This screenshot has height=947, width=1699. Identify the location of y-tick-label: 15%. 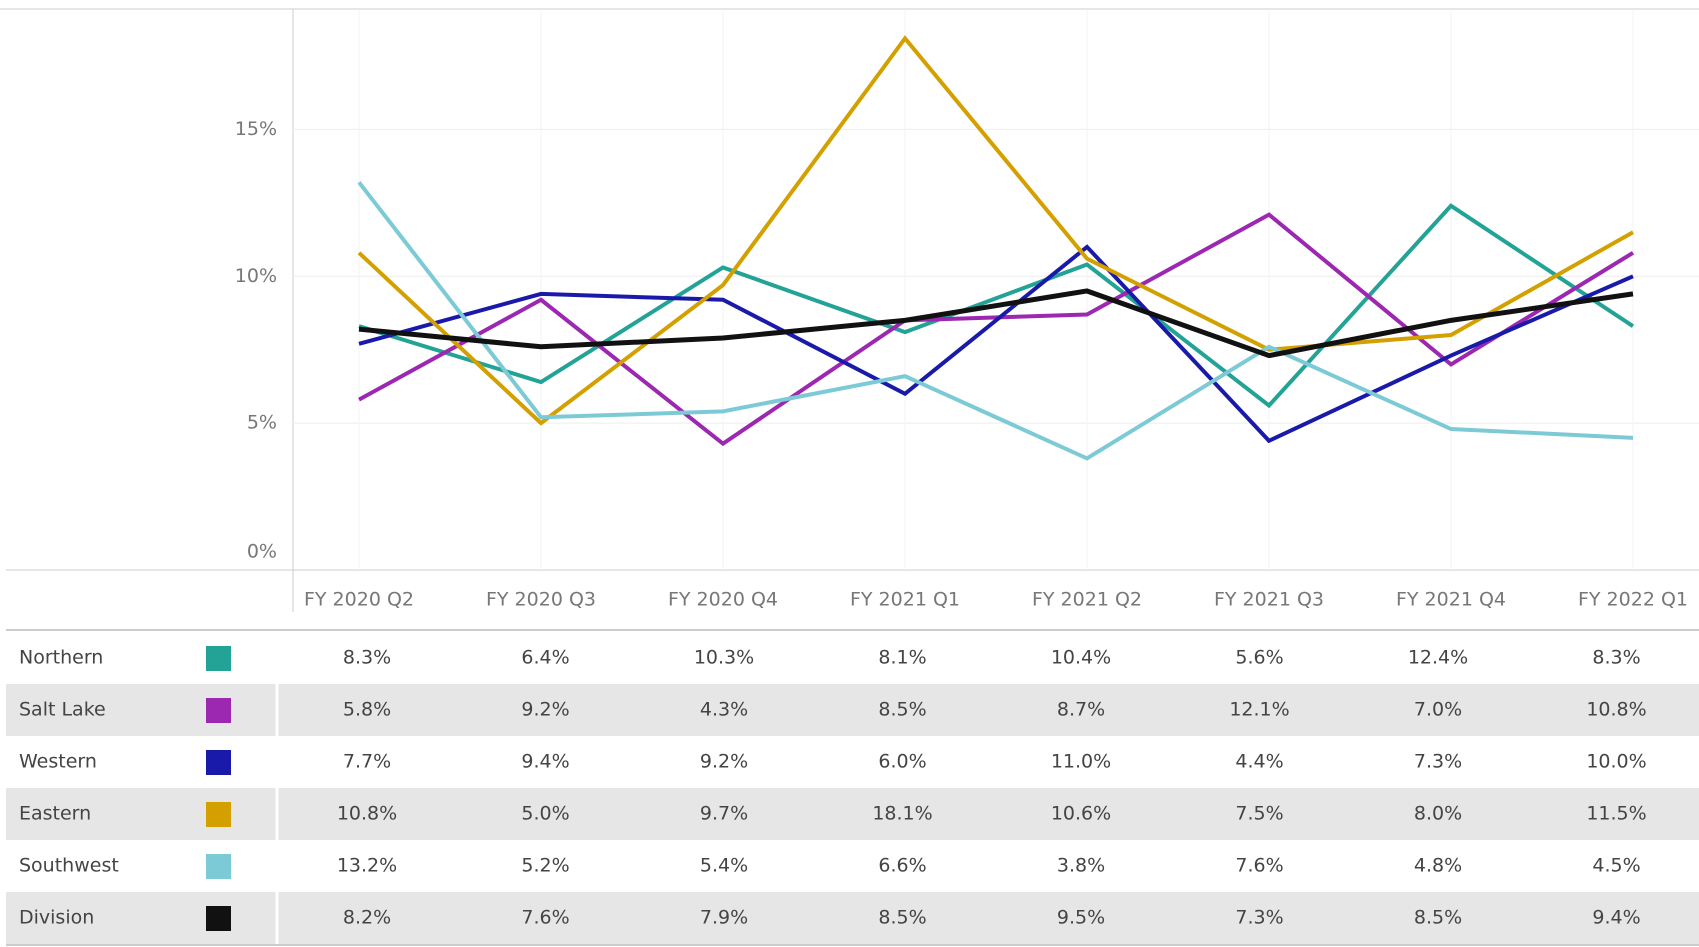
(256, 129).